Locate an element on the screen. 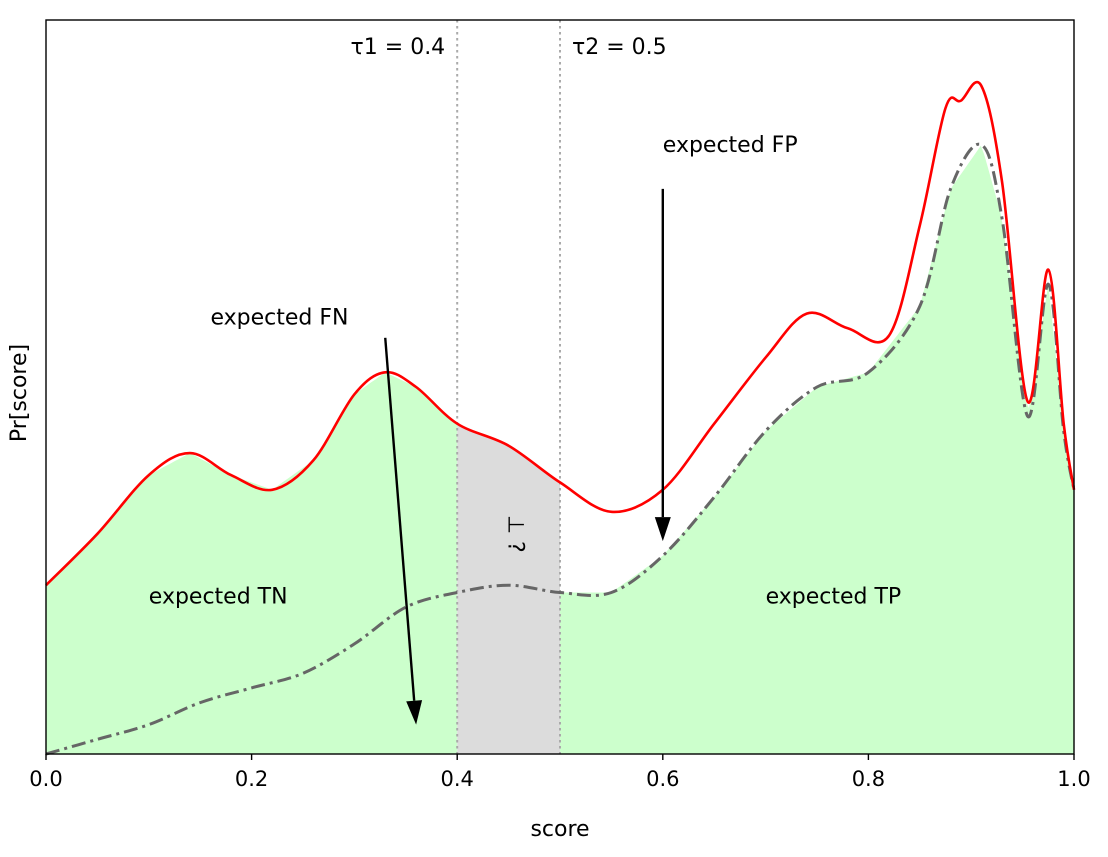 This screenshot has width=1108, height=857. x-tick-label: 0.8 is located at coordinates (868, 779).